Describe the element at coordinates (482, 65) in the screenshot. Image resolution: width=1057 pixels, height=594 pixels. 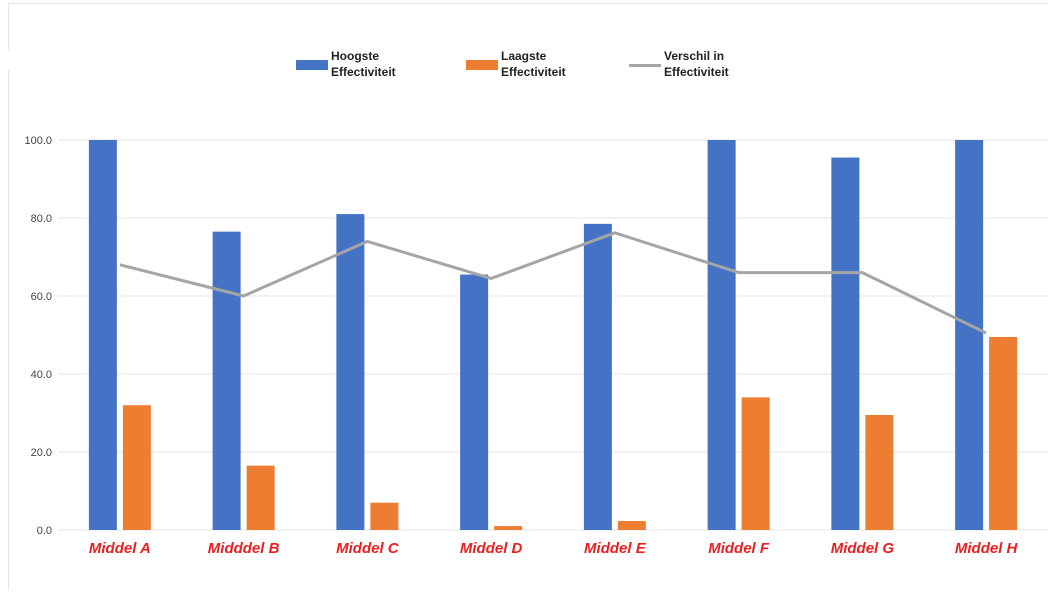
I see `legend-swatch-laagste` at that location.